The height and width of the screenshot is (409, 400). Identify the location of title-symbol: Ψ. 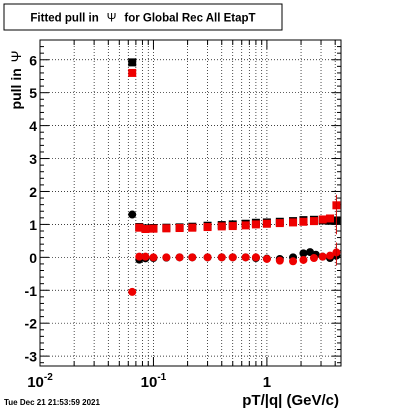
(112, 19).